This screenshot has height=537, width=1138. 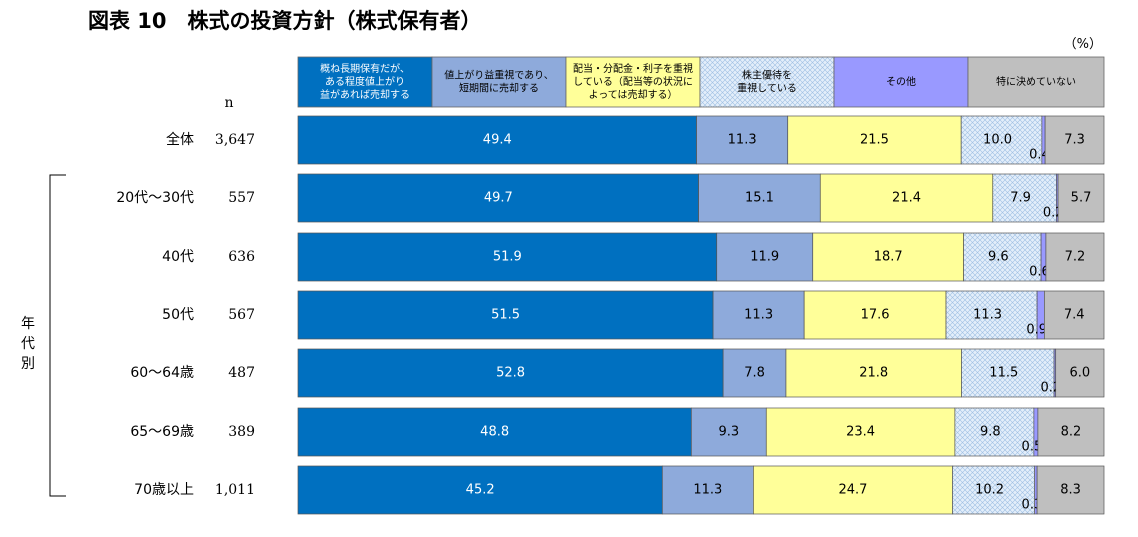 What do you see at coordinates (510, 373) in the screenshot?
I see `data-label: 52.8` at bounding box center [510, 373].